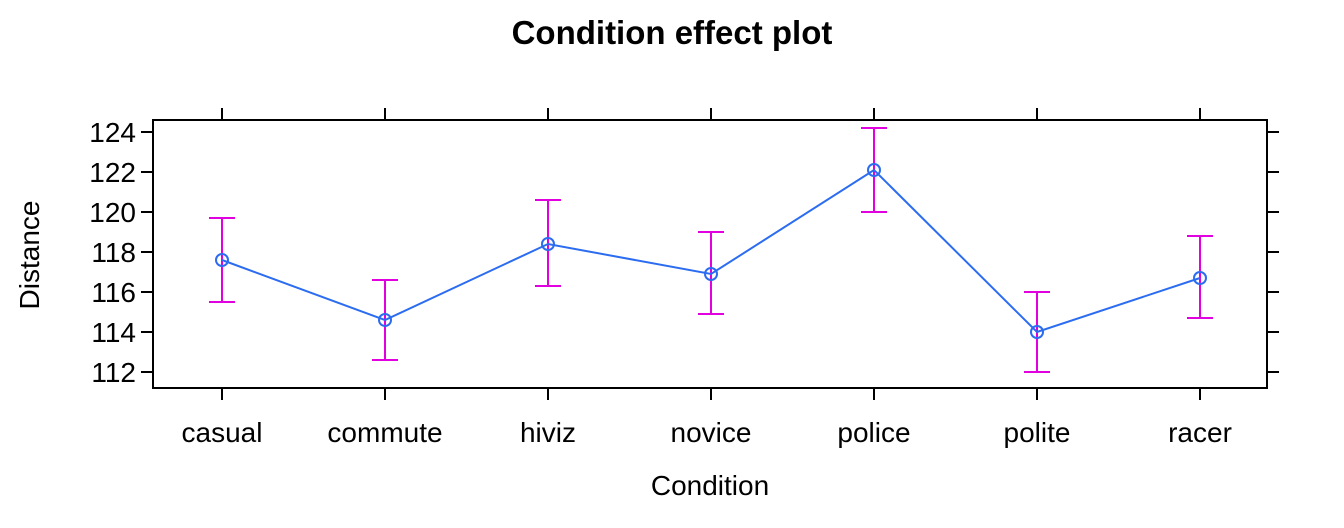  What do you see at coordinates (113, 252) in the screenshot?
I see `y-tick-label: 118` at bounding box center [113, 252].